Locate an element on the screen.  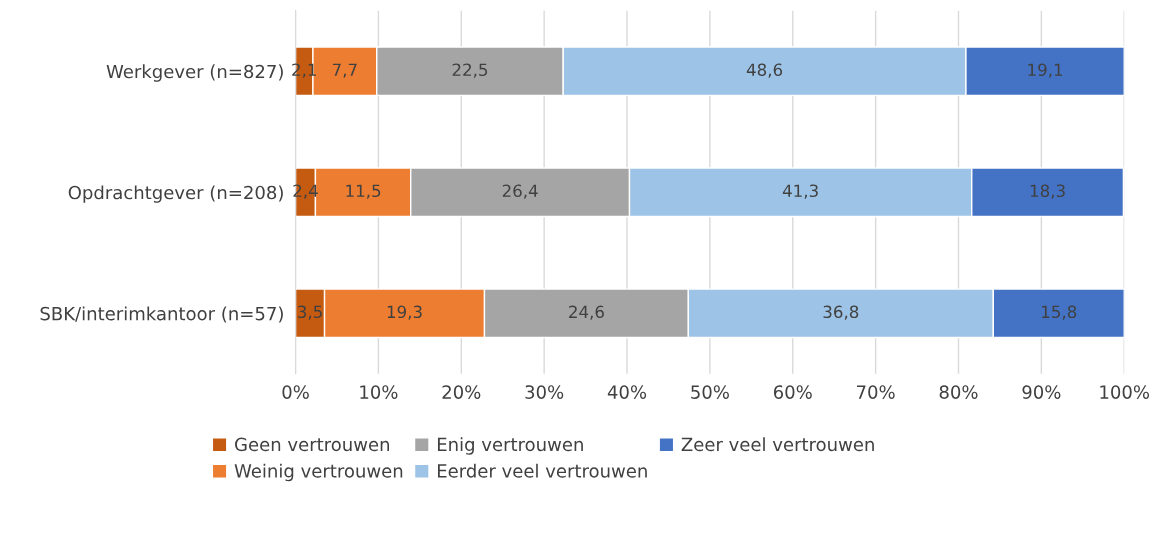
data-label: 36,8 is located at coordinates (841, 312).